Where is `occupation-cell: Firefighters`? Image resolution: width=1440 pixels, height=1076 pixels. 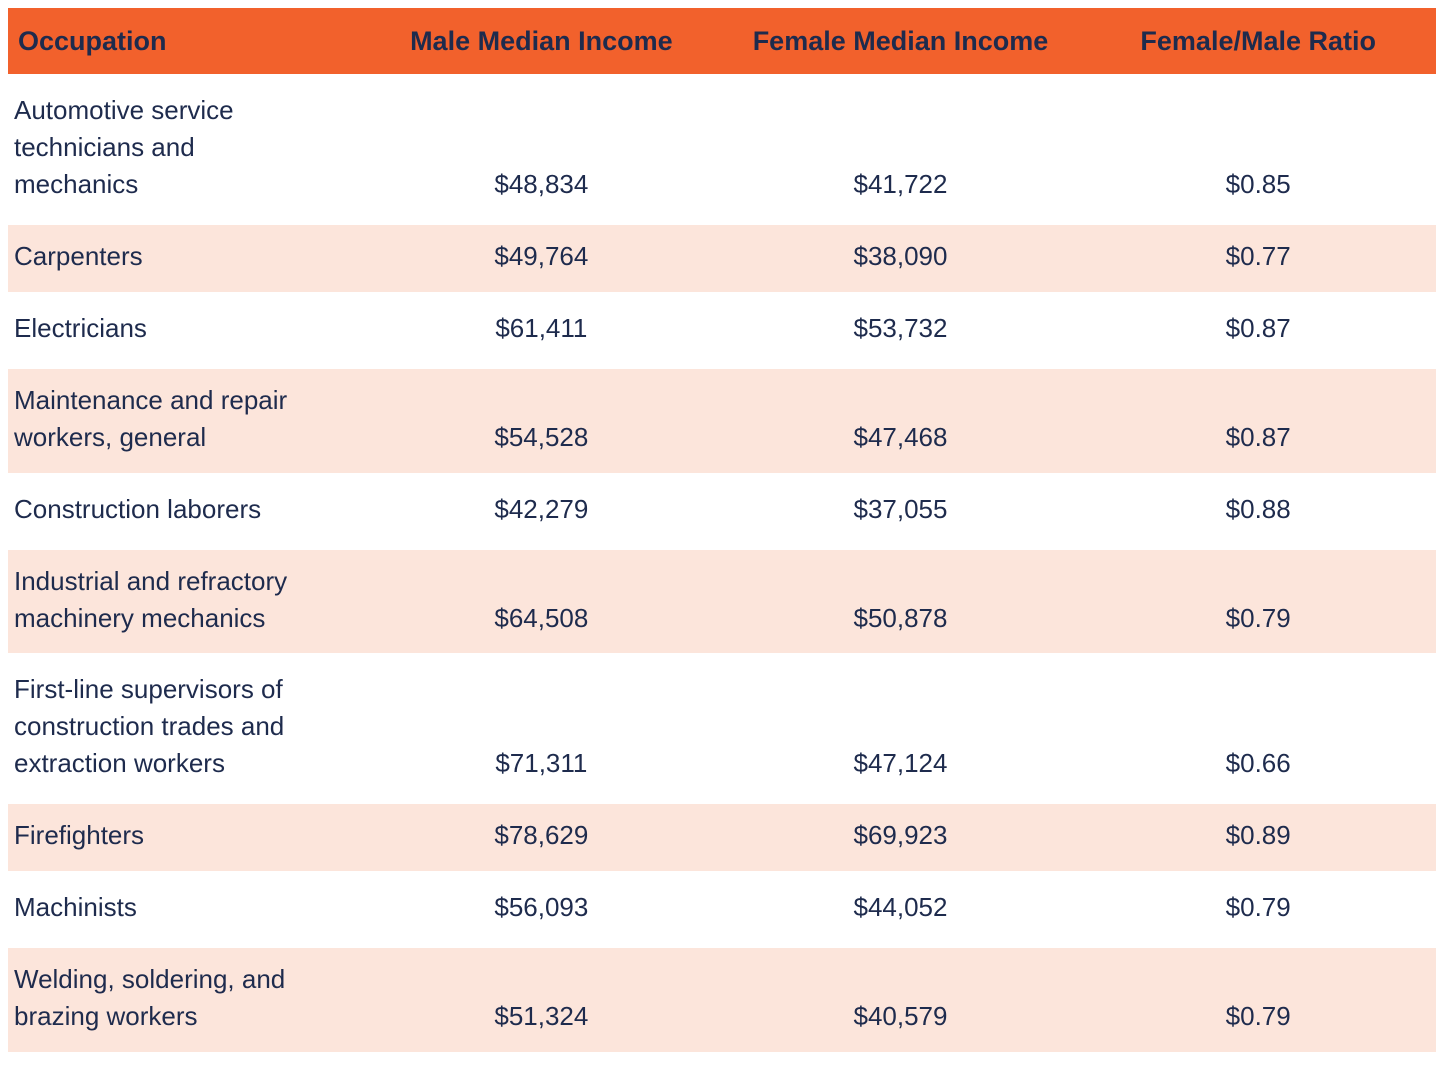
occupation-cell: Firefighters is located at coordinates (185, 838).